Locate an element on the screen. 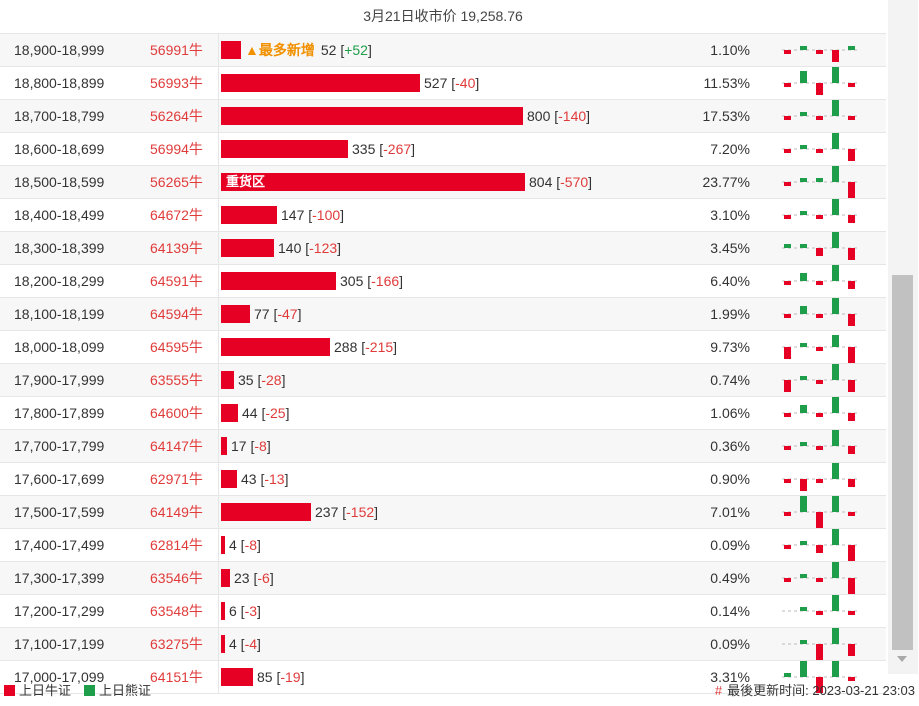 The height and width of the screenshot is (706, 919). volume-text: 140 [-123] is located at coordinates (310, 248).